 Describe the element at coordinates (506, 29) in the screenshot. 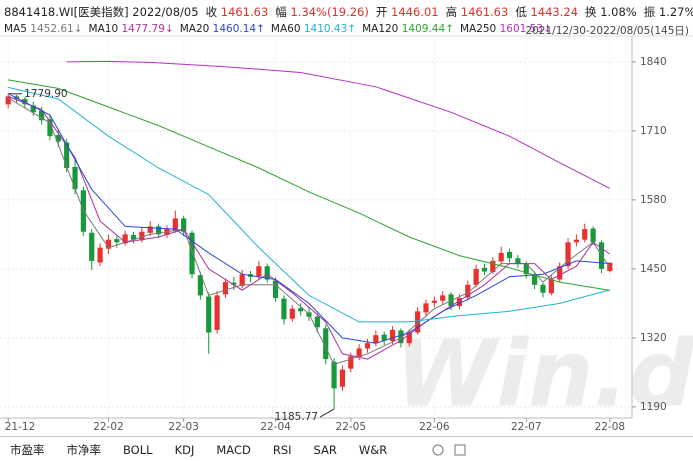

I see `legend-item: MA250 1601.53↓` at that location.